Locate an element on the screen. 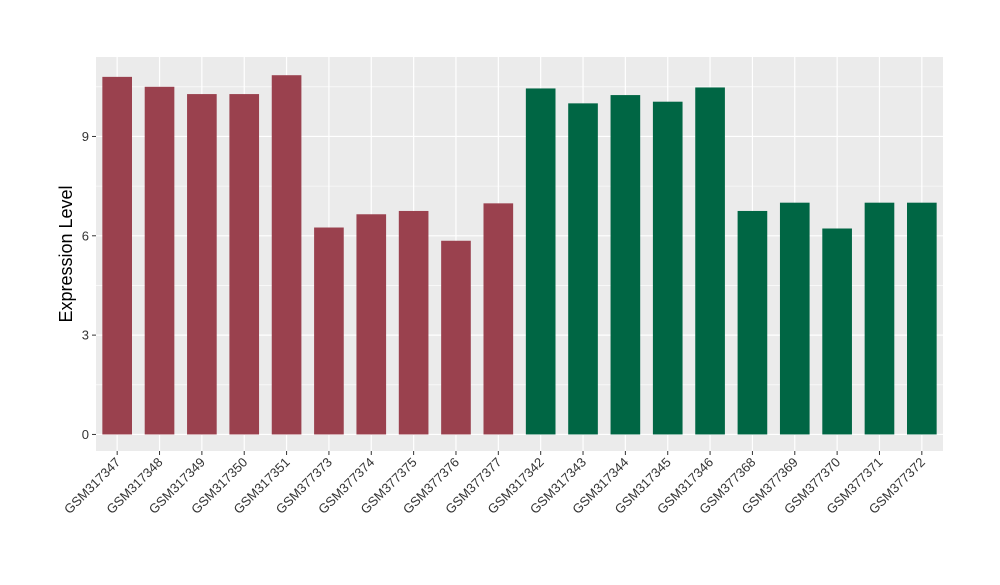 This screenshot has height=585, width=1000. y-axis-title: Expression Level is located at coordinates (66, 253).